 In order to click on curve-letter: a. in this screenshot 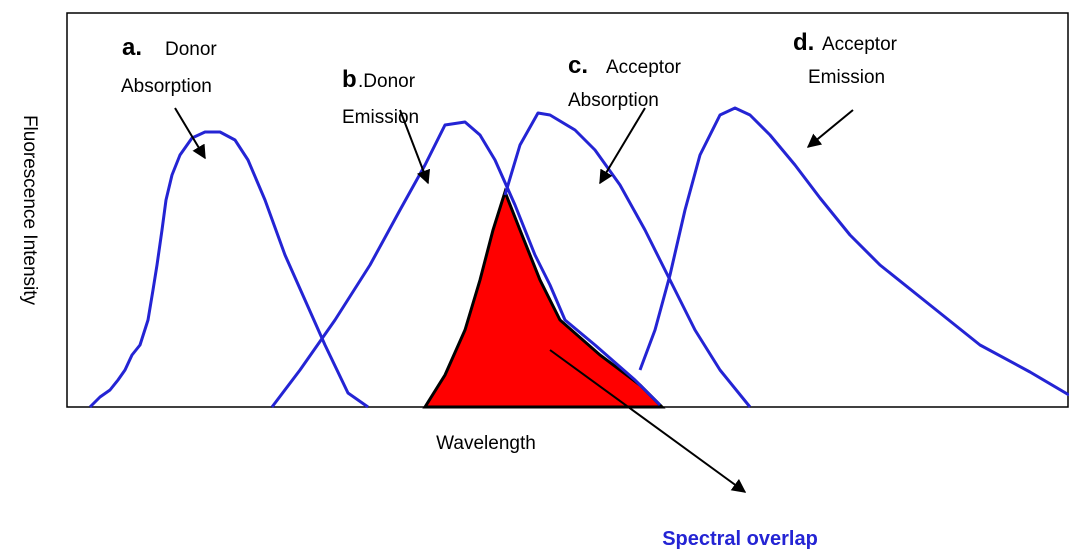, I will do `click(132, 47)`.